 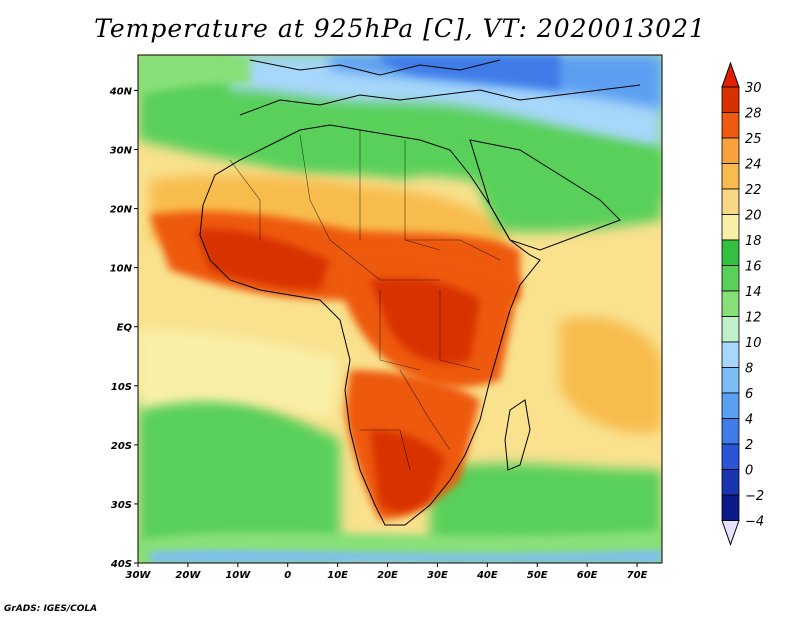 What do you see at coordinates (753, 318) in the screenshot?
I see `colorbar-level-label: 12` at bounding box center [753, 318].